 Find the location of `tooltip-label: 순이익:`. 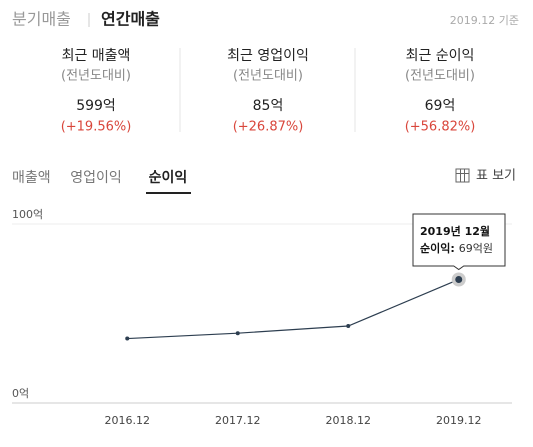

tooltip-label: 순이익: is located at coordinates (437, 248).